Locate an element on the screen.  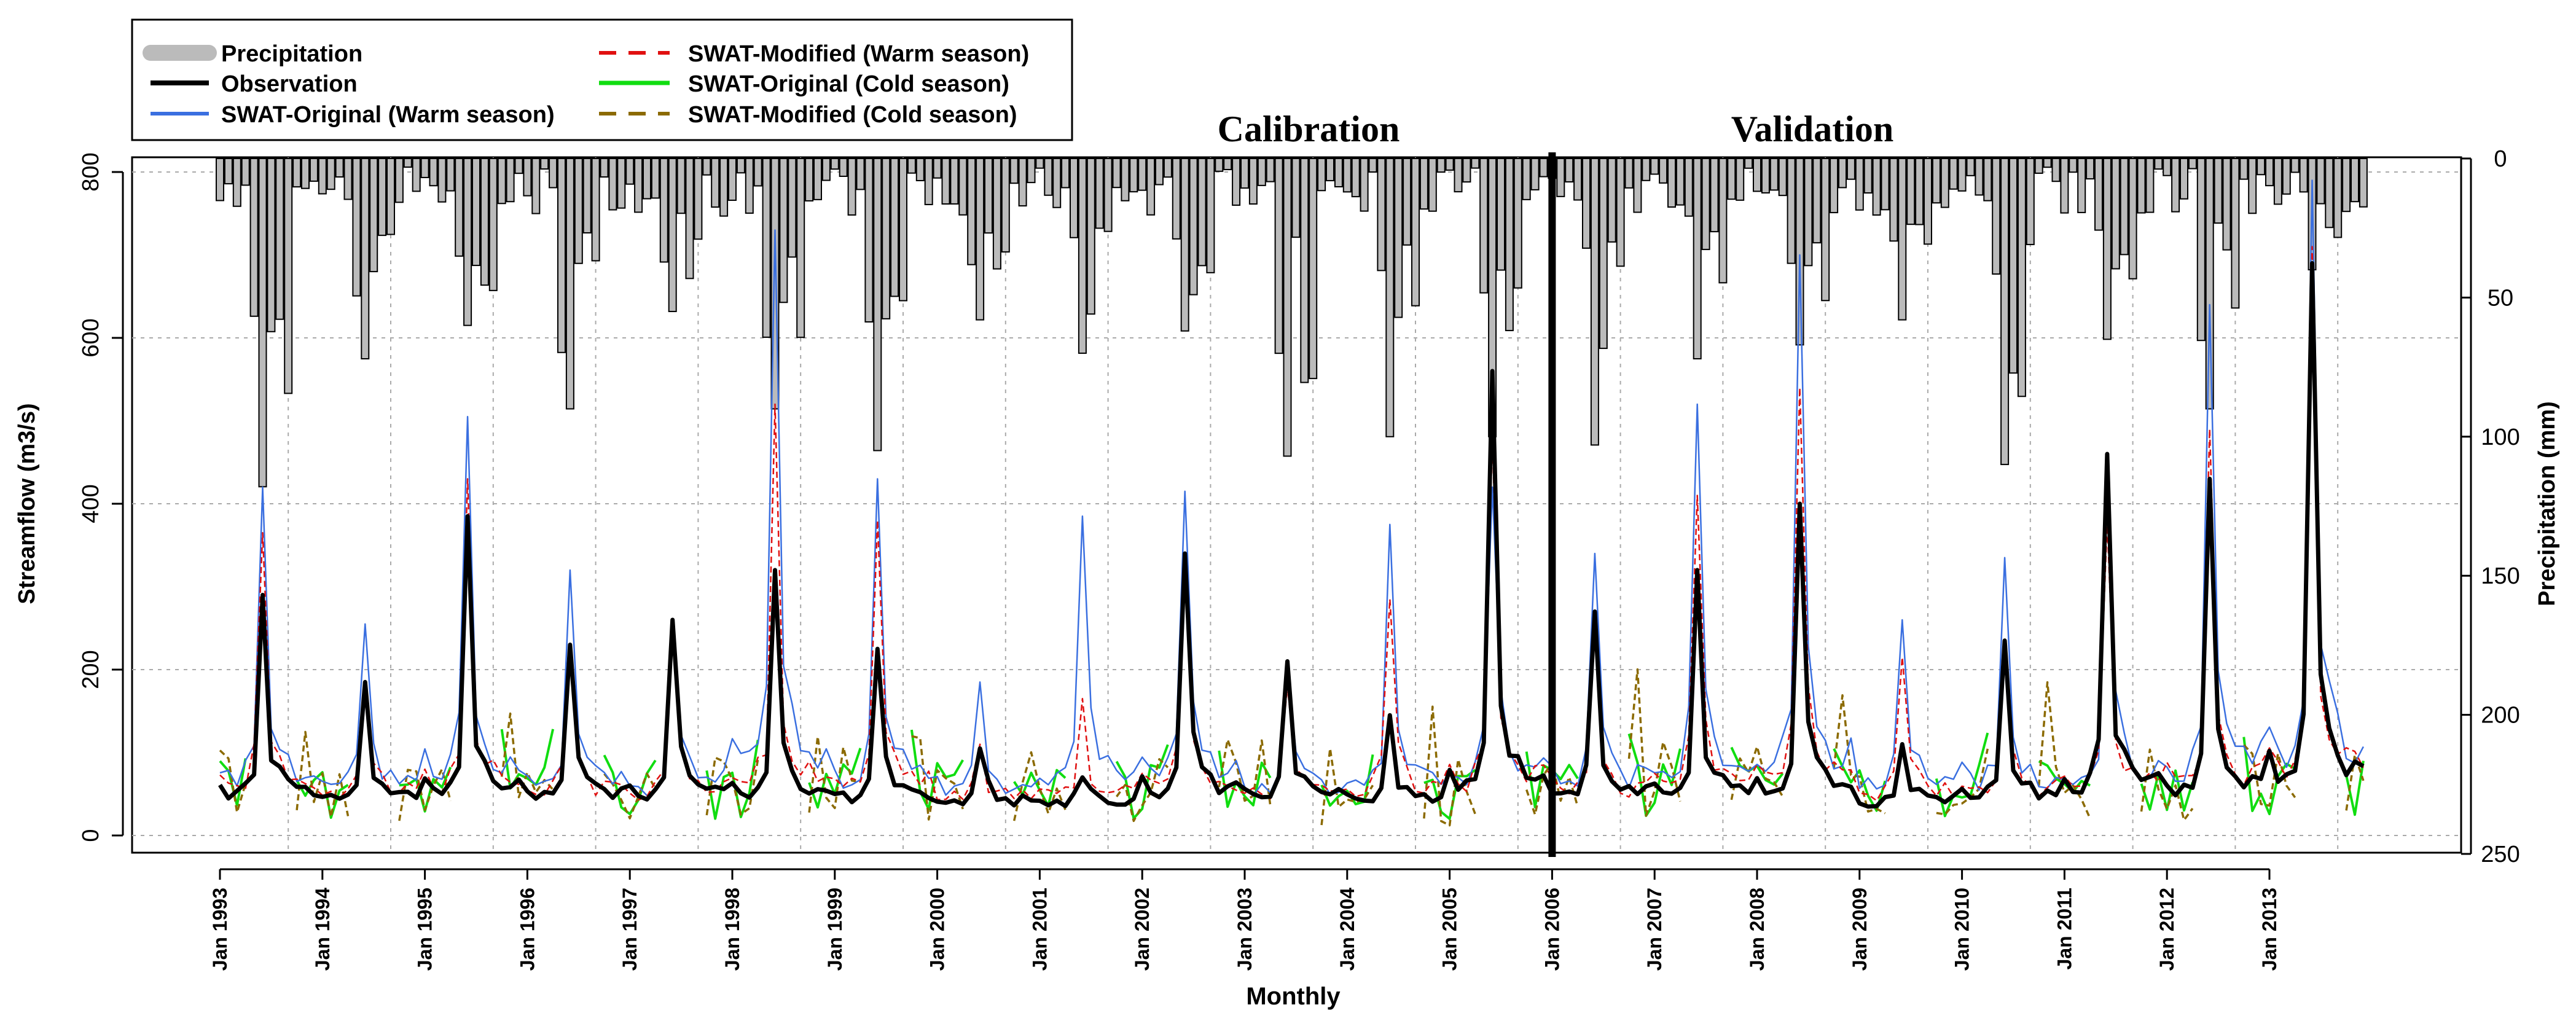
y2-tick-label: 250 is located at coordinates (2500, 854).